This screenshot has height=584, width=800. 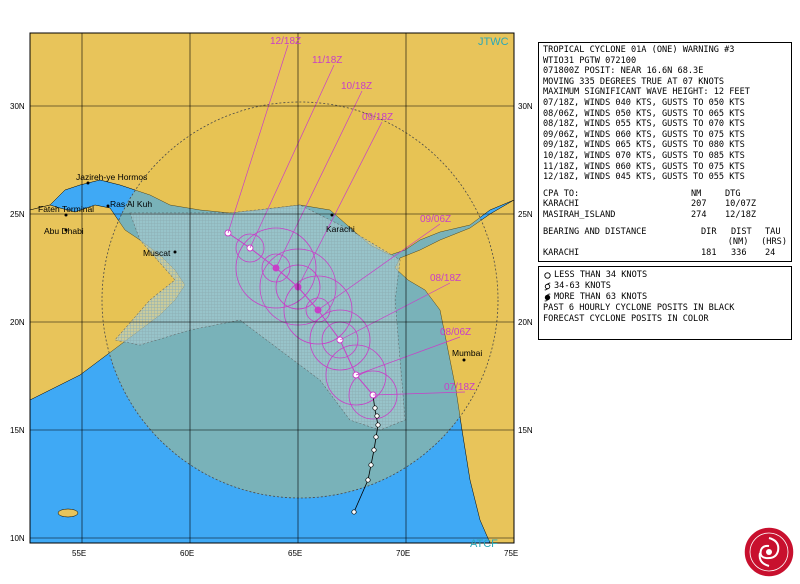 What do you see at coordinates (623, 71) in the screenshot?
I see `warning-posit: 071800Z POSIT: NEAR 16.6N 68.3E` at bounding box center [623, 71].